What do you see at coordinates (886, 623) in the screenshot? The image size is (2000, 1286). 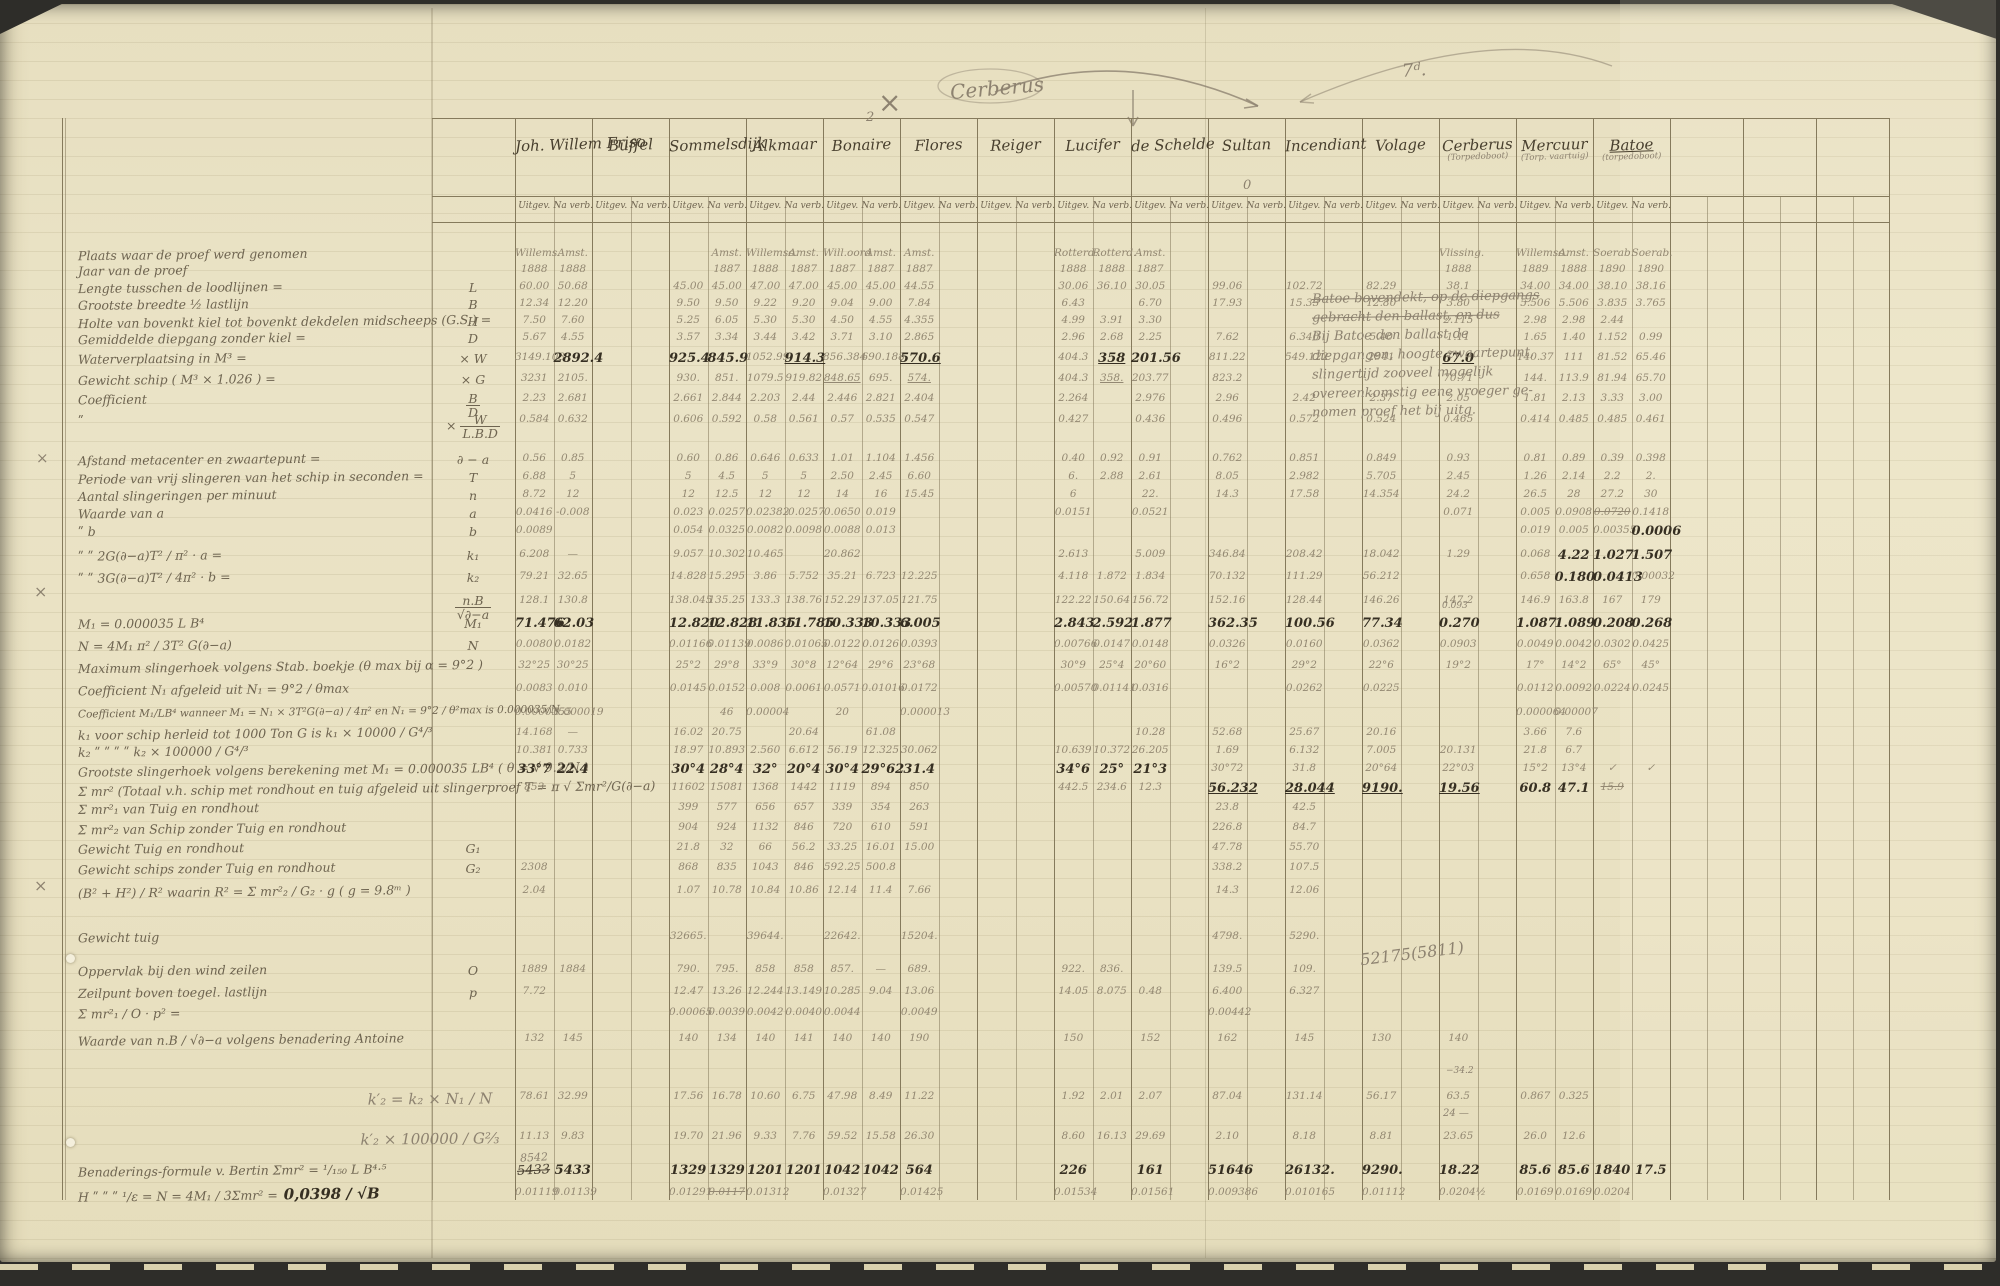 I see `table-cell: 10.333` at bounding box center [886, 623].